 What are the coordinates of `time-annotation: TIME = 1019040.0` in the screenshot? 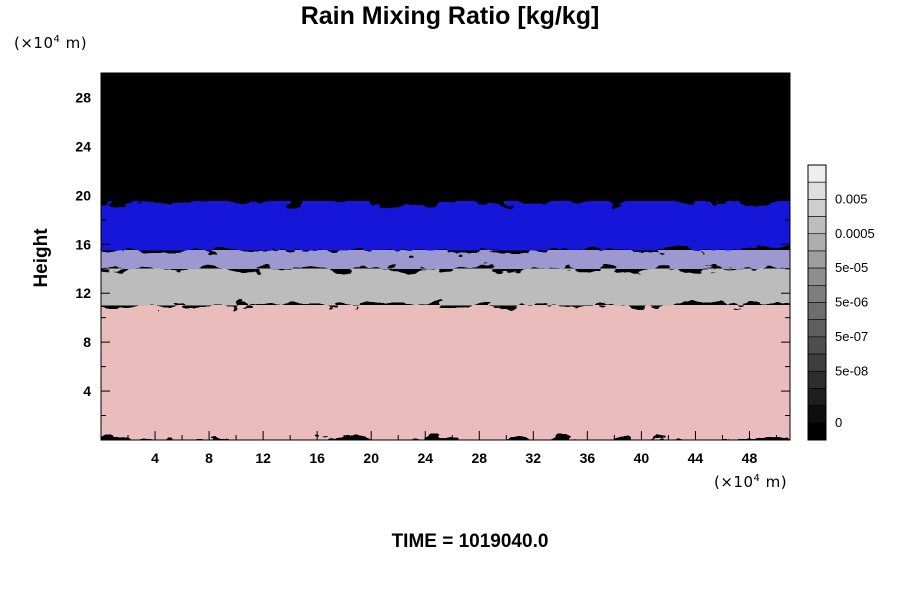 It's located at (470, 541).